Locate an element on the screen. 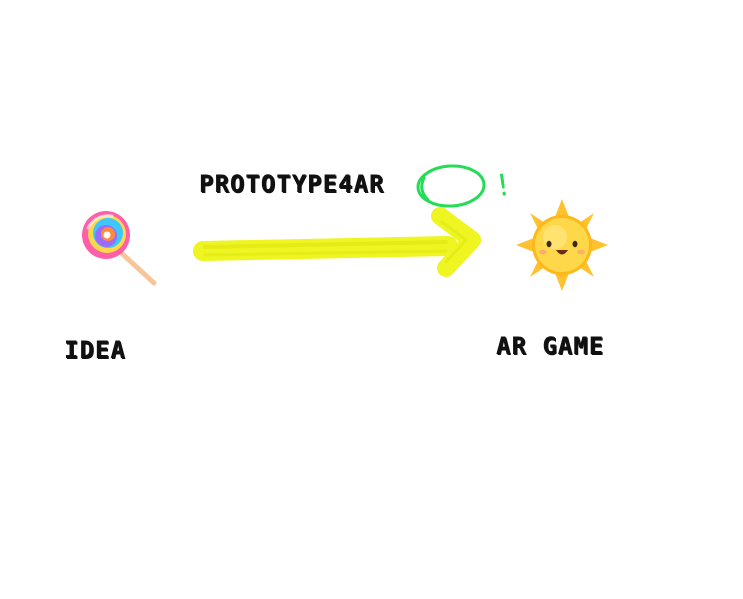 The image size is (743, 599). page-title: PROTOTYPE4AR is located at coordinates (292, 184).